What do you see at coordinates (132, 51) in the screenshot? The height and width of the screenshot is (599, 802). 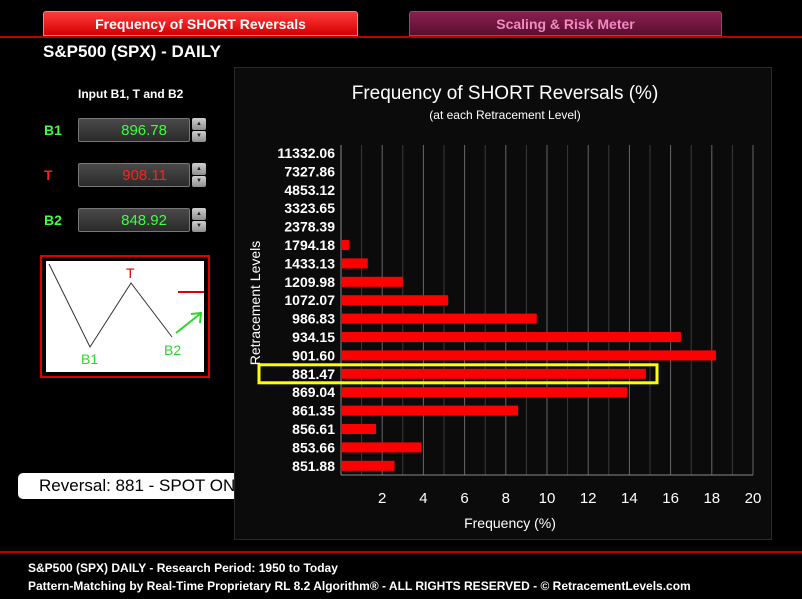 I see `page-title: S&P500 (SPX) - DAILY` at bounding box center [132, 51].